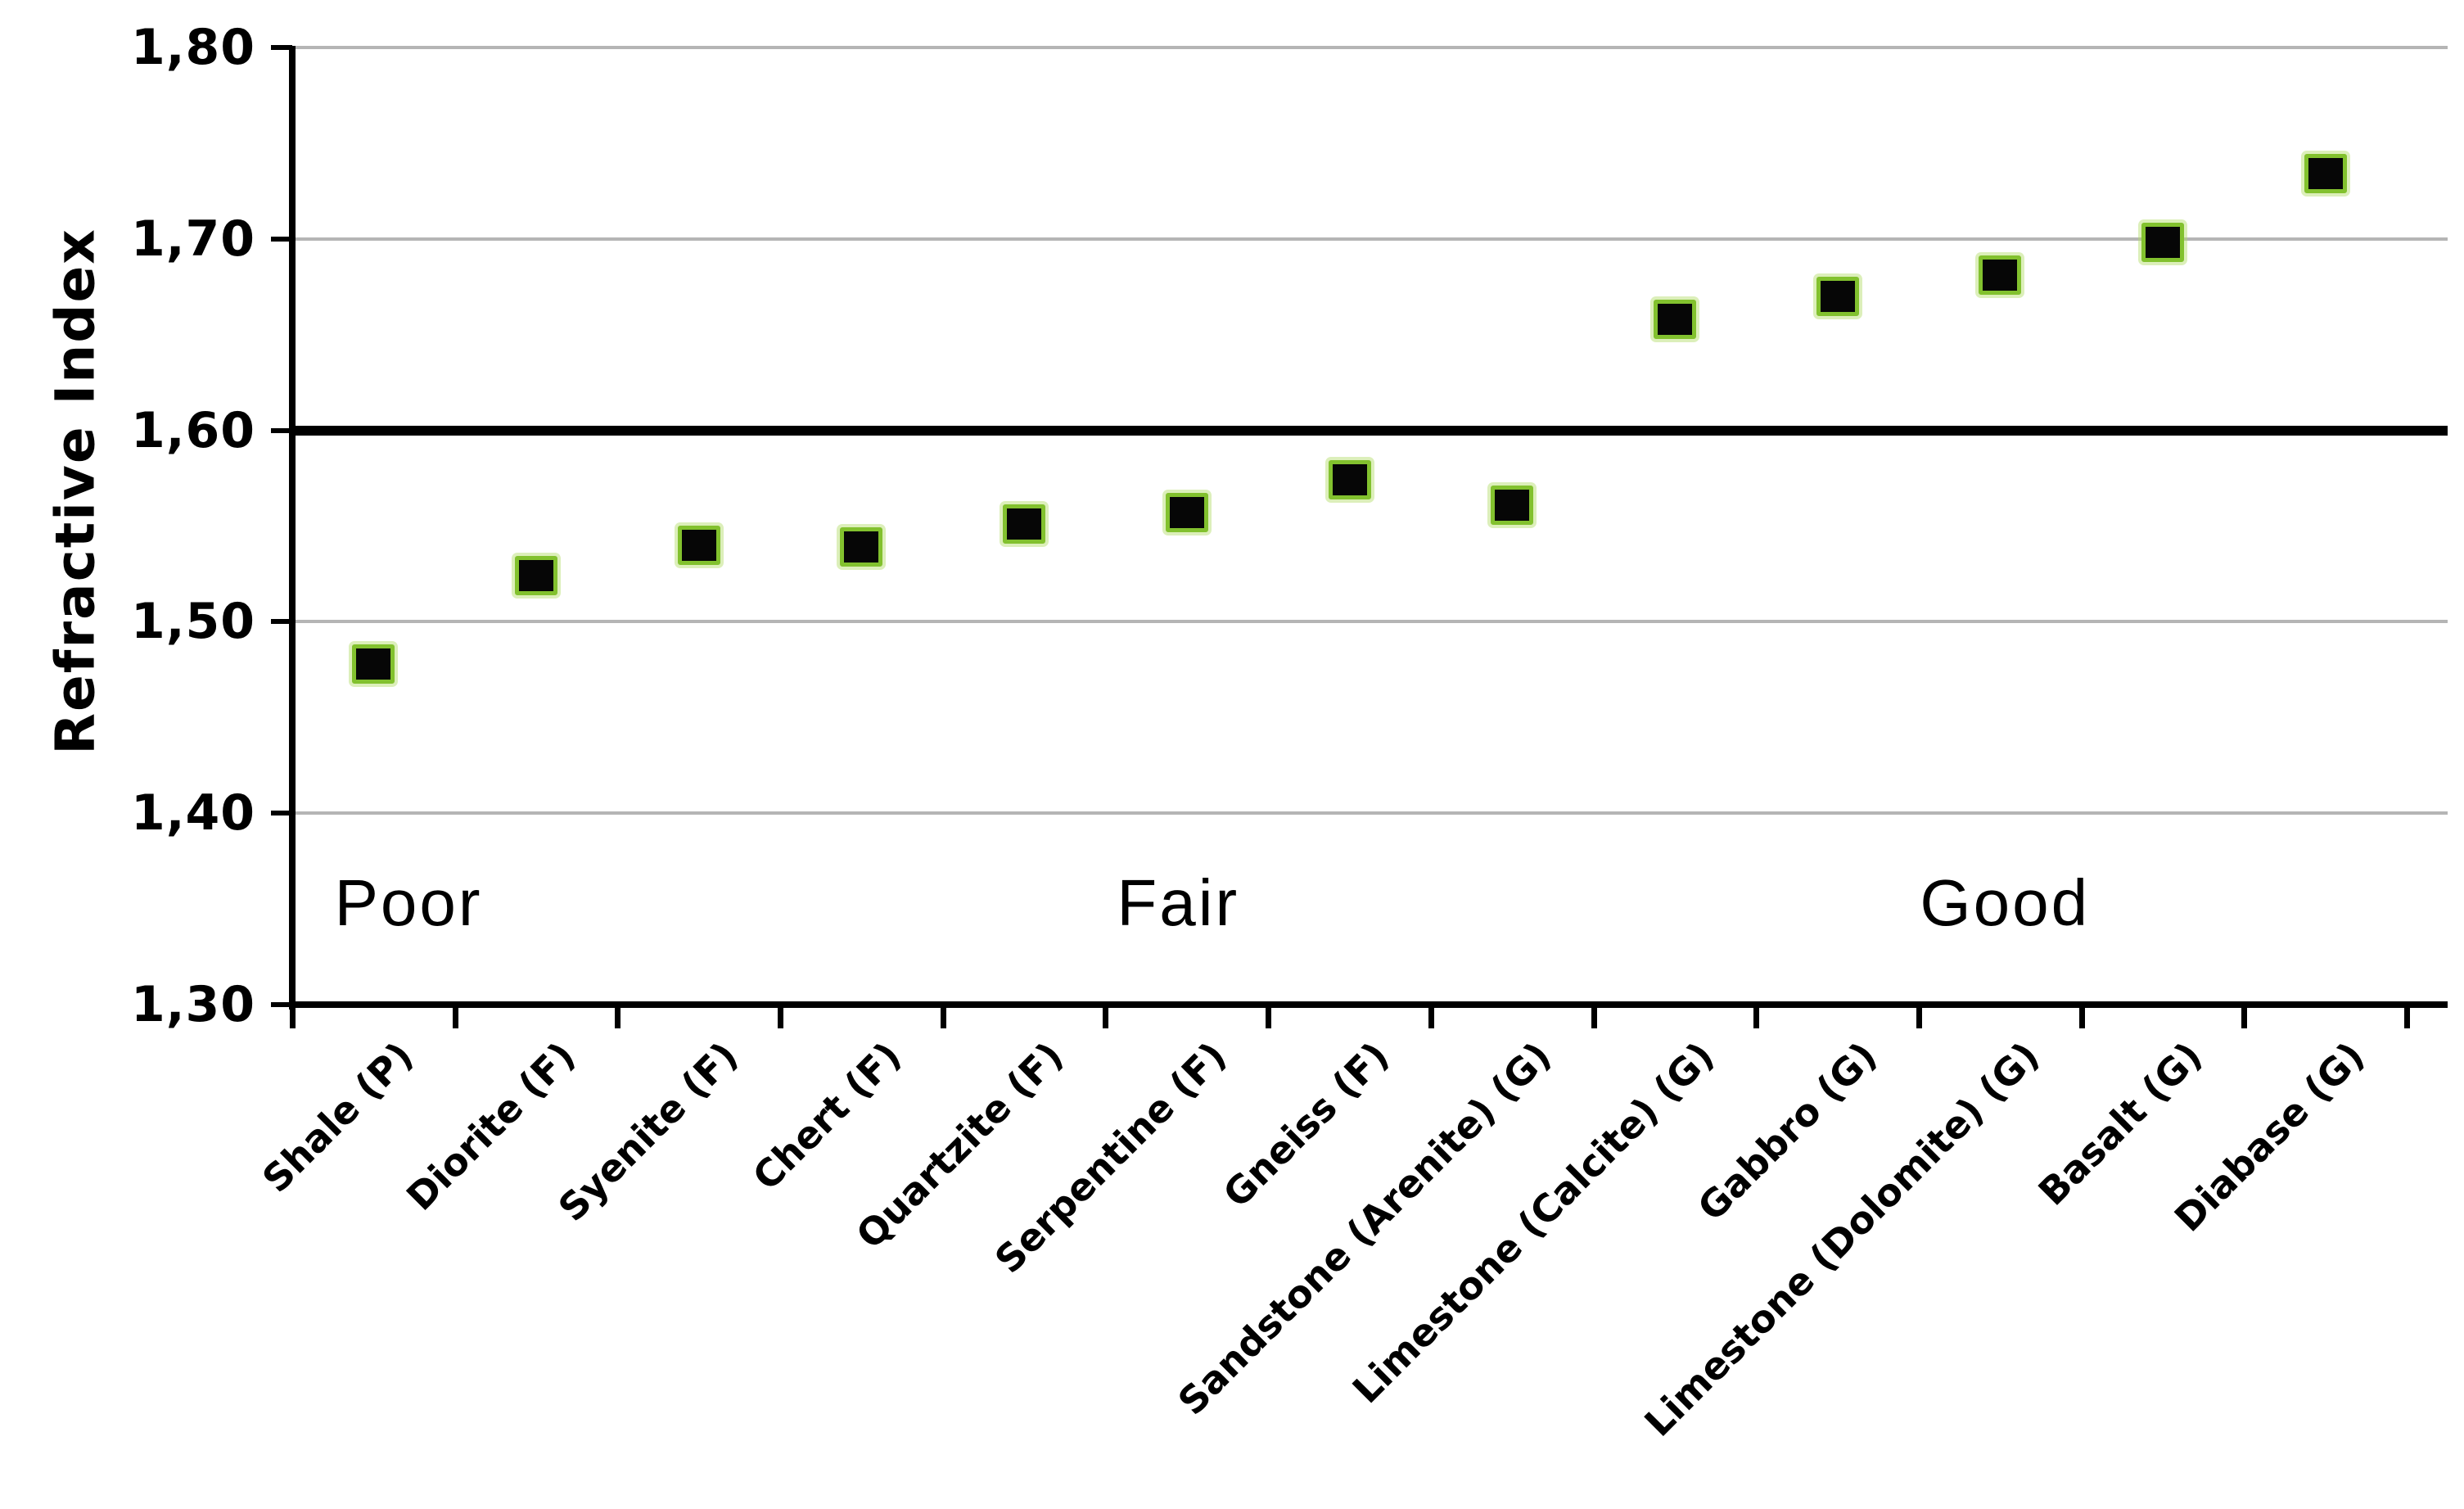 Image resolution: width=2464 pixels, height=1509 pixels. What do you see at coordinates (338, 1117) in the screenshot?
I see `category-label-text: Shale (P)` at bounding box center [338, 1117].